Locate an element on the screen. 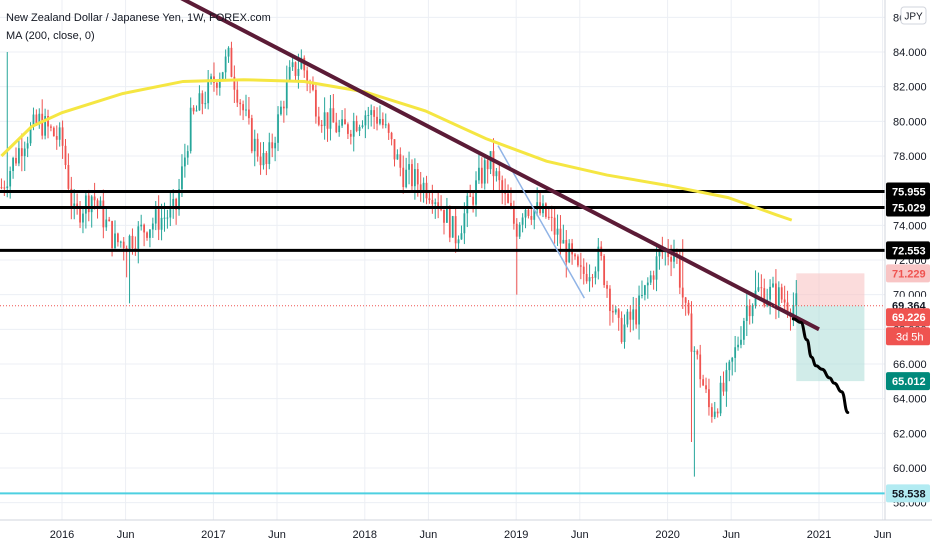  y-tick-label: 78.000 is located at coordinates (910, 157).